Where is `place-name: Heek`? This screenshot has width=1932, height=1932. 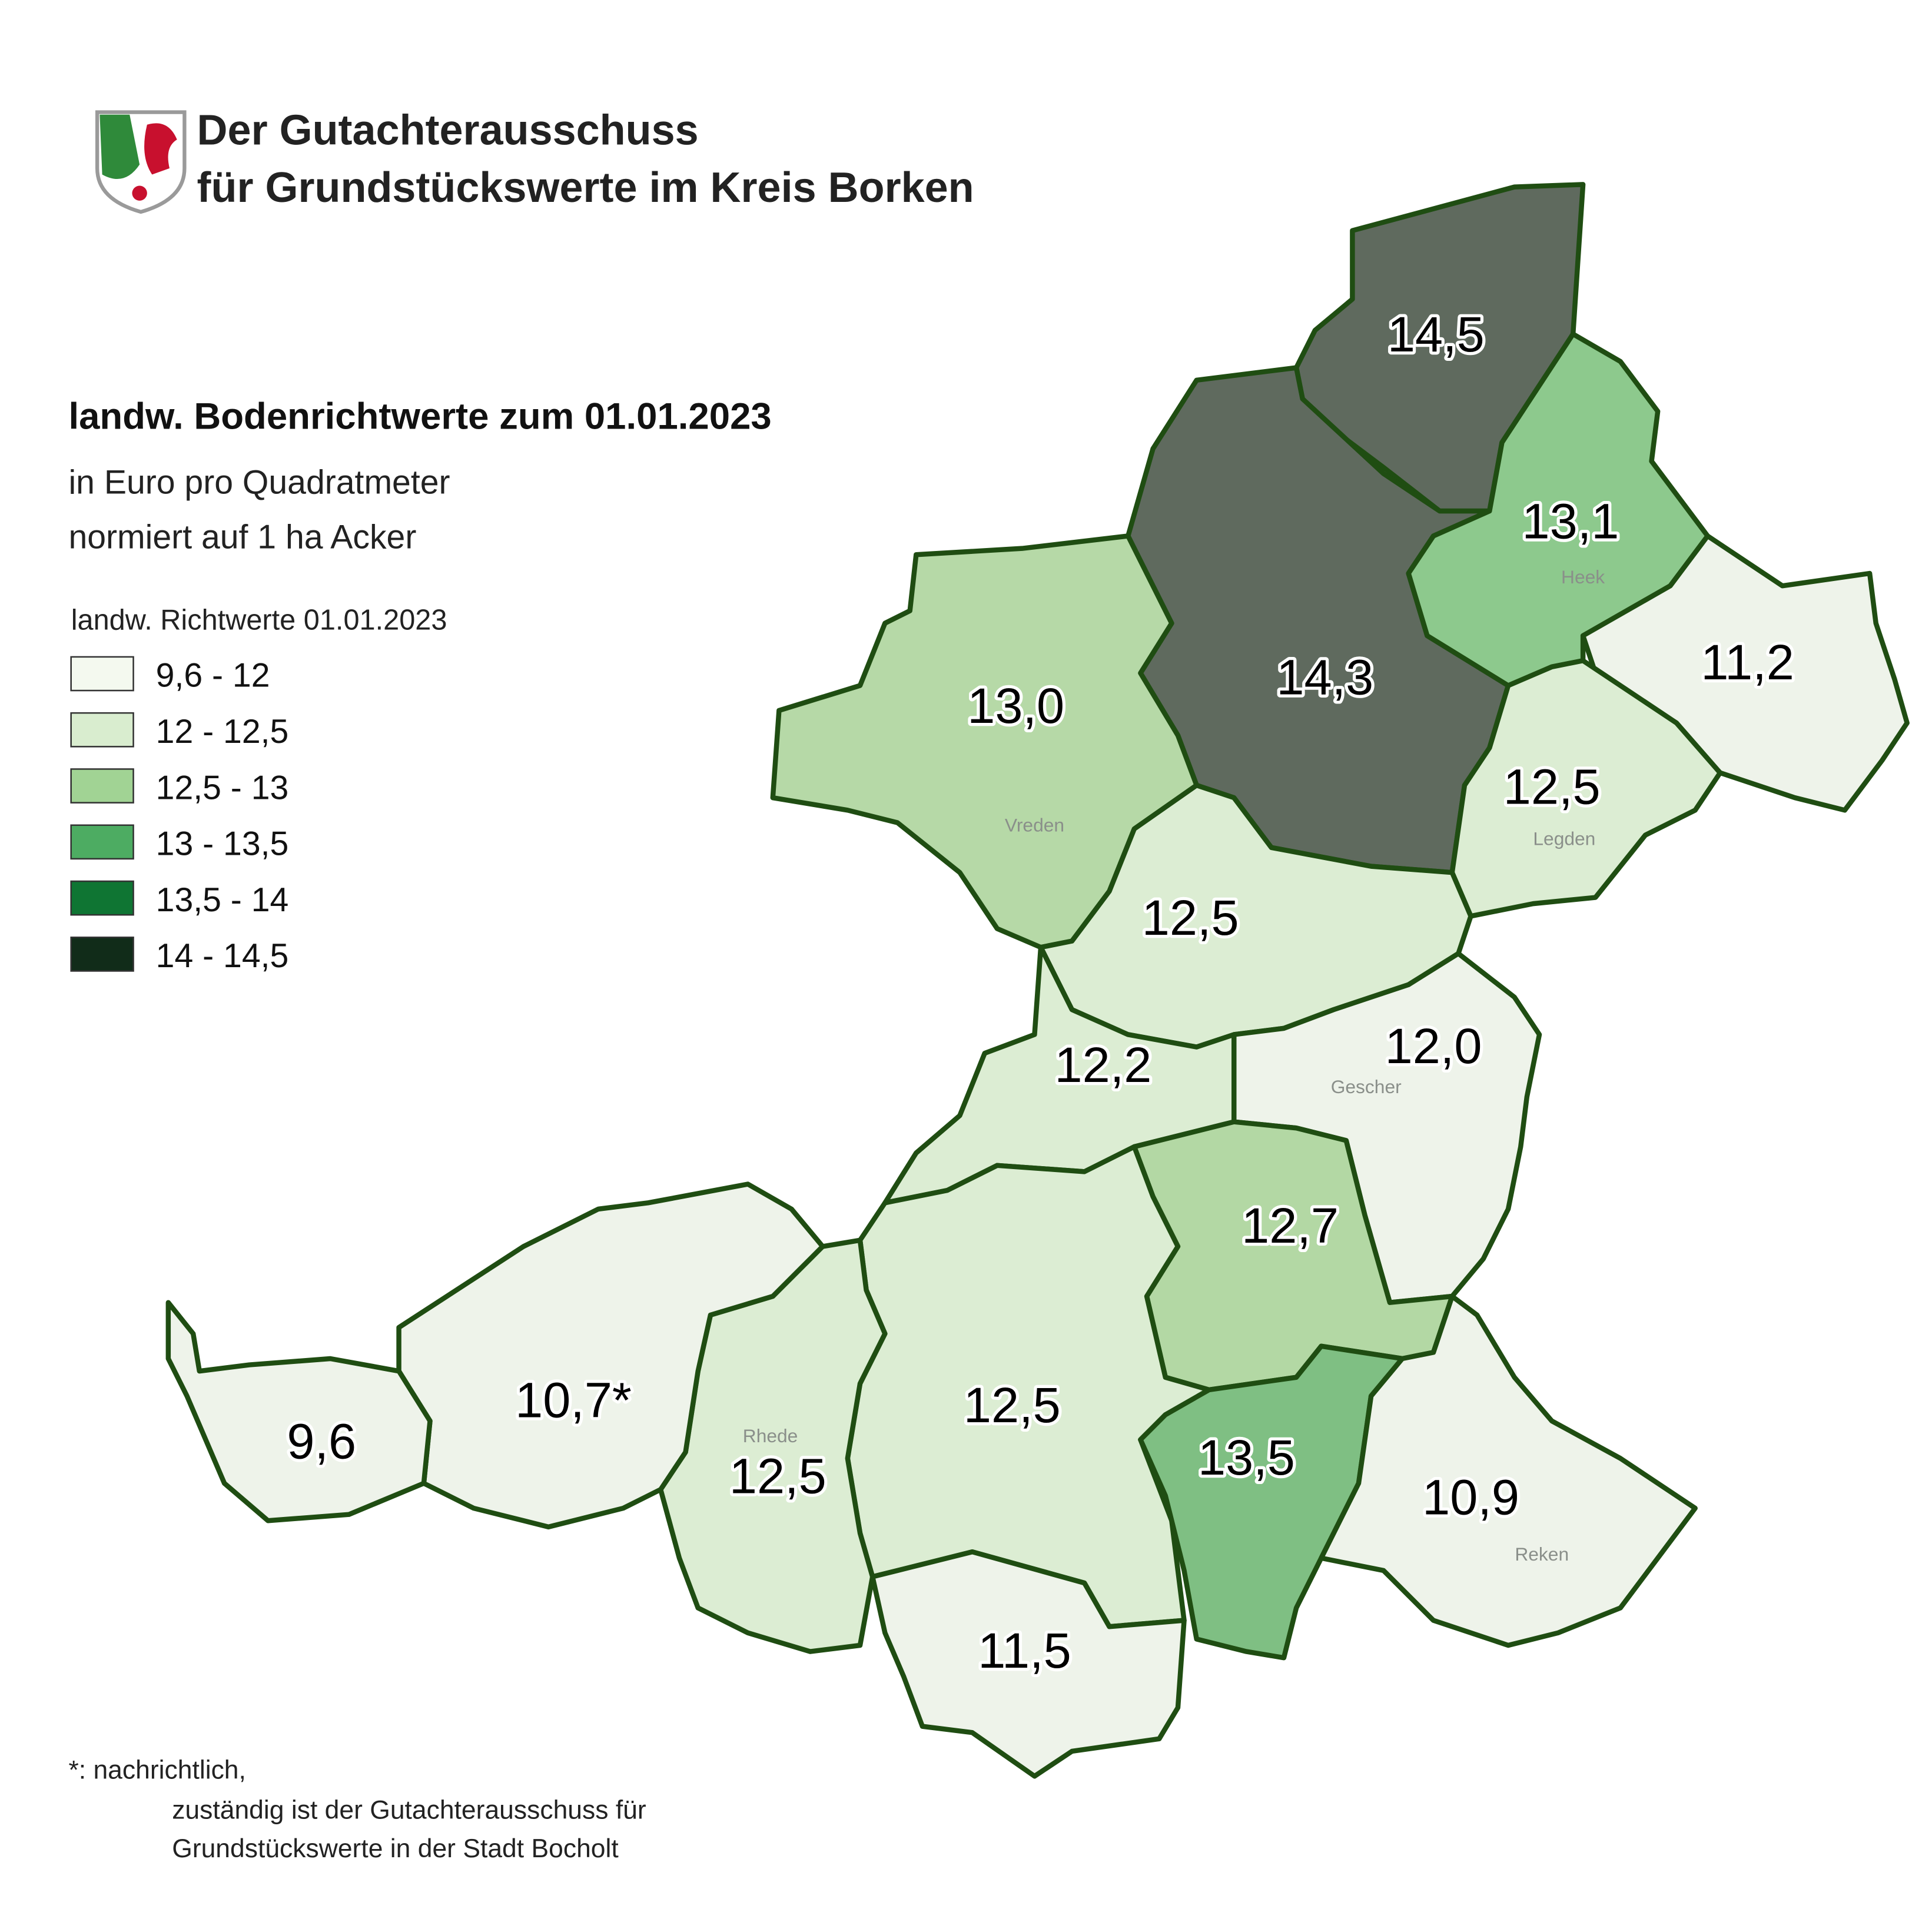
place-name: Heek is located at coordinates (1583, 576).